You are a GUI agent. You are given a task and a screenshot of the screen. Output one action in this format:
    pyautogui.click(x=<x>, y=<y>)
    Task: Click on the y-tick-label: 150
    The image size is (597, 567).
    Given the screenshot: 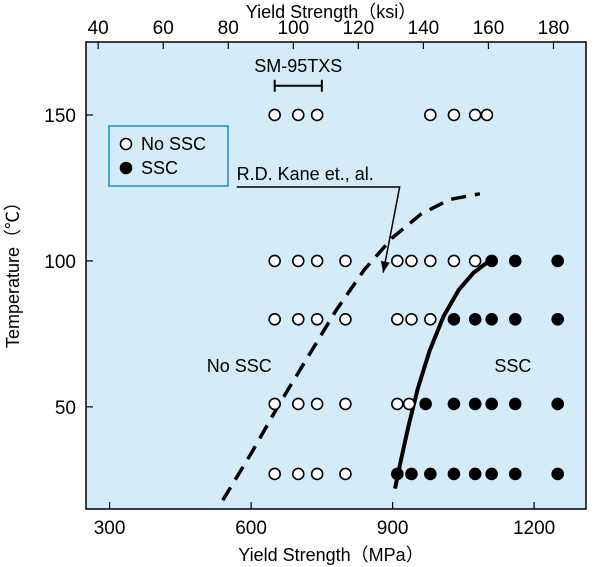 What is the action you would take?
    pyautogui.click(x=60, y=116)
    